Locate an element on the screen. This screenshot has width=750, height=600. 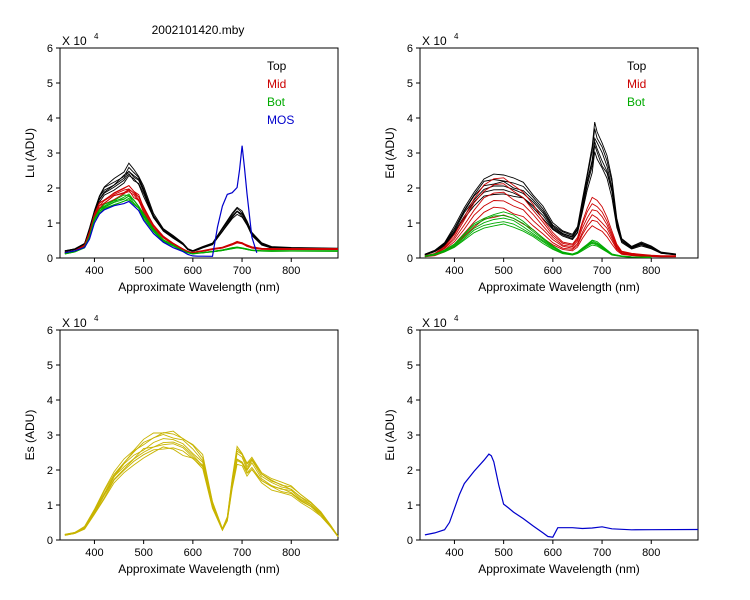
y-axis-label: Lu (ADU) is located at coordinates (30, 153).